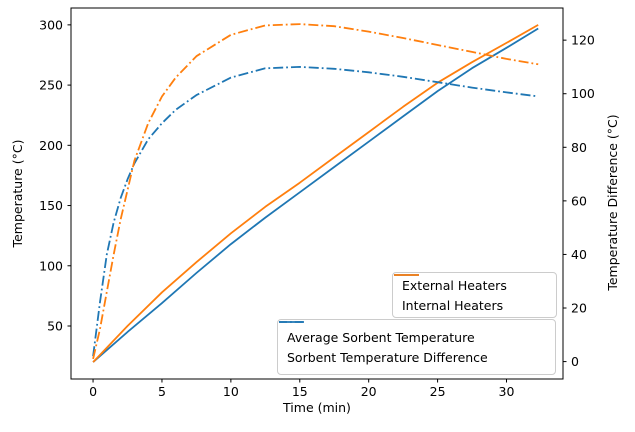  I want to click on y-axis-right-label: Temperature Difference (°C), so click(612, 202).